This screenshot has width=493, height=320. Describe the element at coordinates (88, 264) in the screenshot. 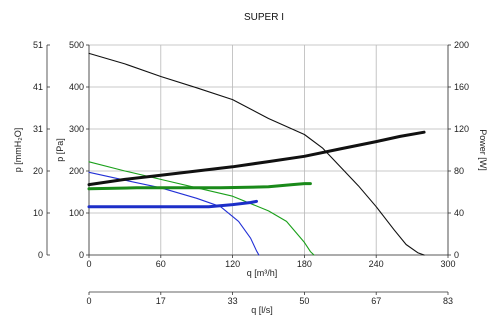

I see `x-tick-label-primary: 0` at that location.